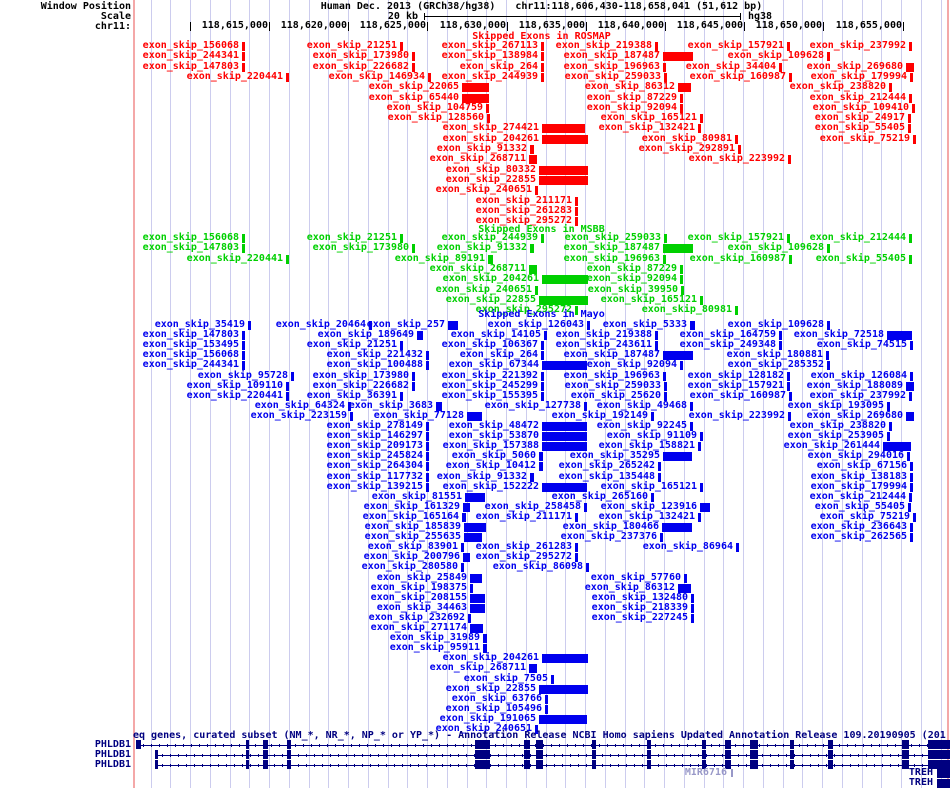 The image size is (950, 788). I want to click on exon-skip-label: exon_skip_192149, so click(599, 415).